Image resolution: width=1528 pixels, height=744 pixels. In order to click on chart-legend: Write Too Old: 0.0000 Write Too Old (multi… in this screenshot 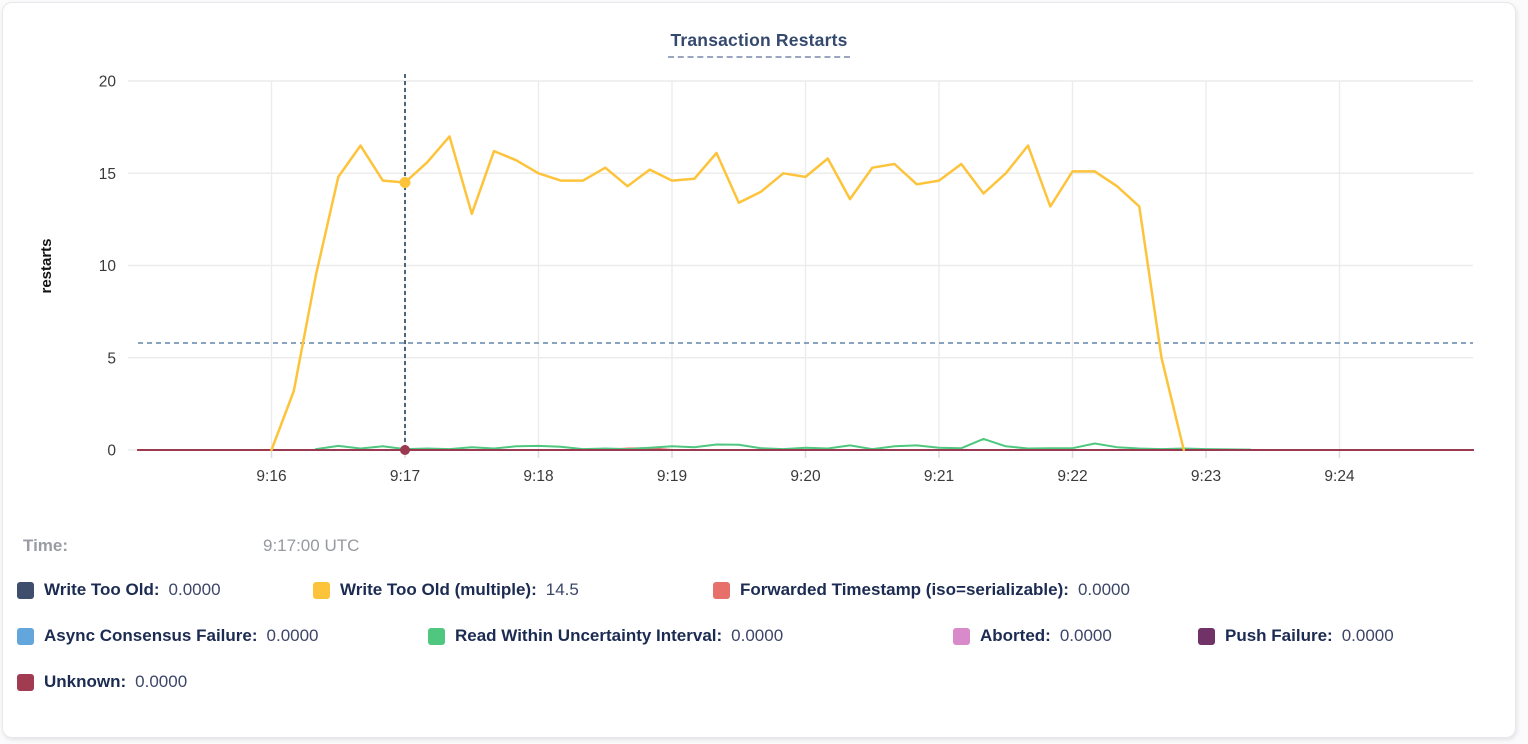, I will do `click(766, 636)`.